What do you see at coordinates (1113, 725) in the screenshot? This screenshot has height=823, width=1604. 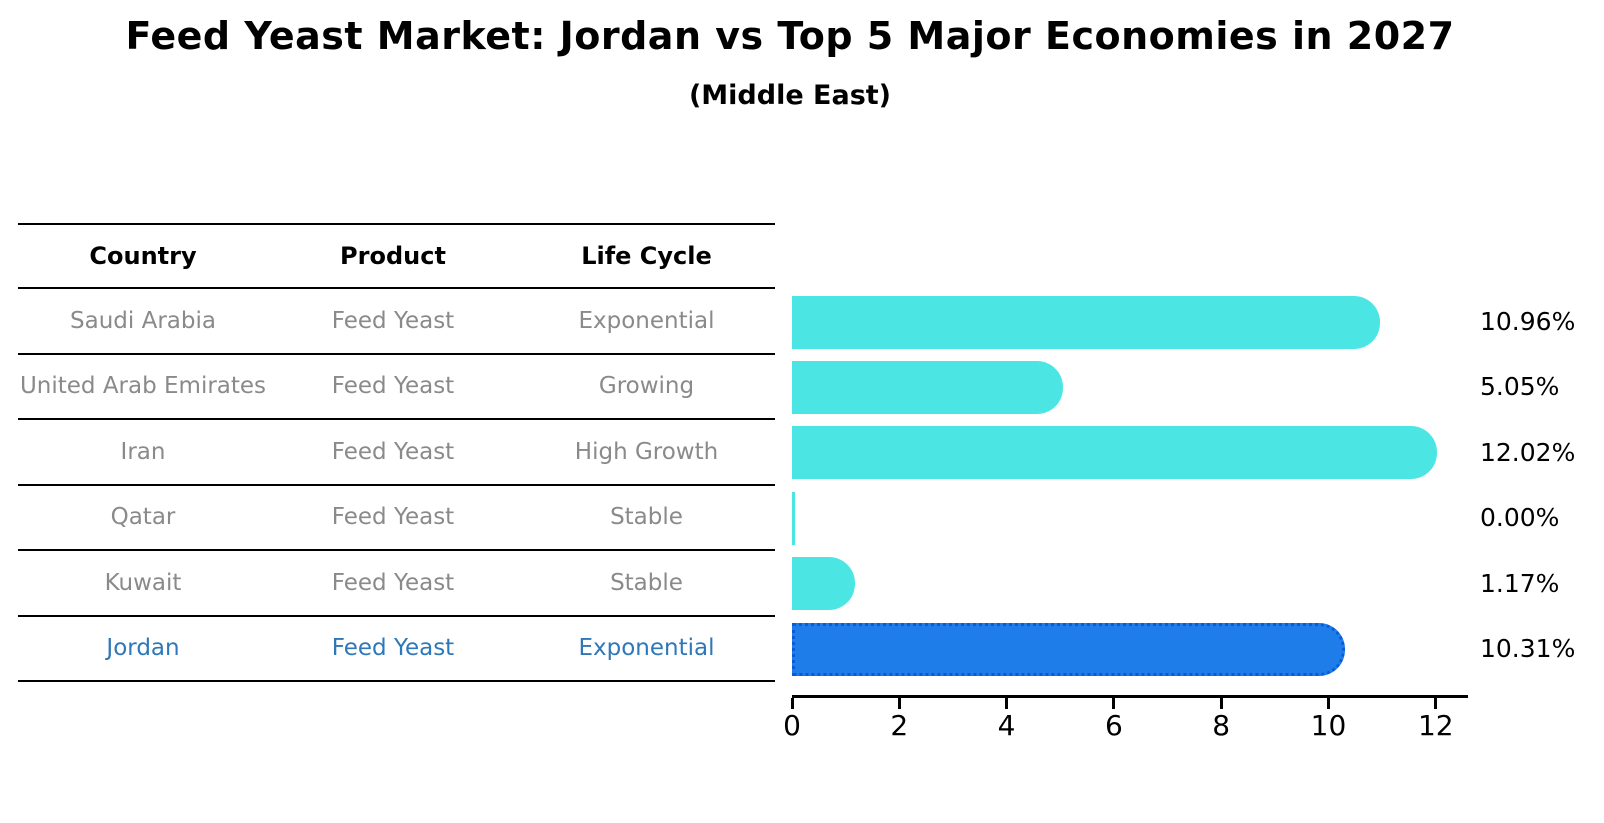 I see `x-tick-label-6: 6` at bounding box center [1113, 725].